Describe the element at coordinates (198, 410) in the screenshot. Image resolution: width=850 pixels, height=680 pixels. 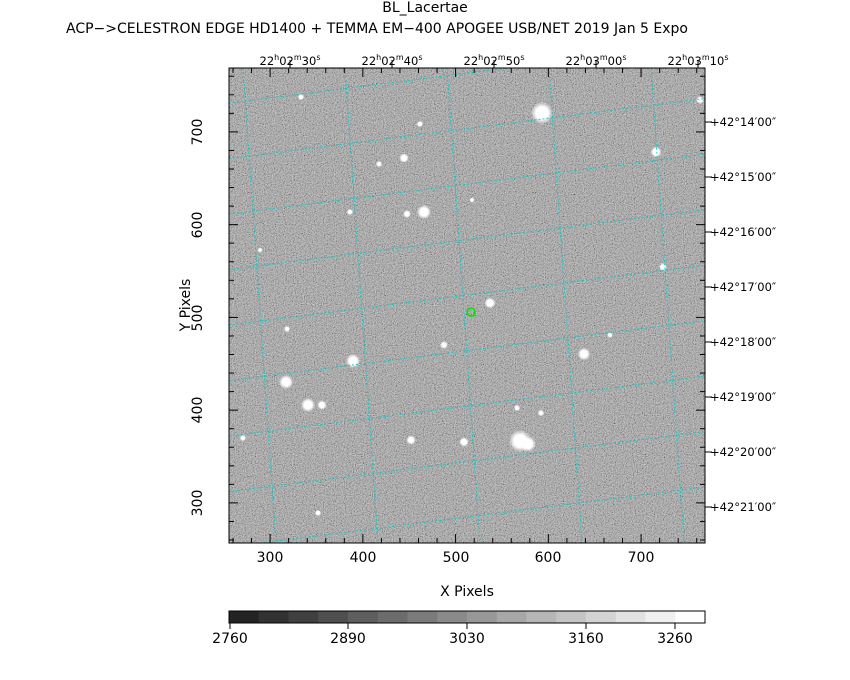
I see `y-tick-label: 400` at that location.